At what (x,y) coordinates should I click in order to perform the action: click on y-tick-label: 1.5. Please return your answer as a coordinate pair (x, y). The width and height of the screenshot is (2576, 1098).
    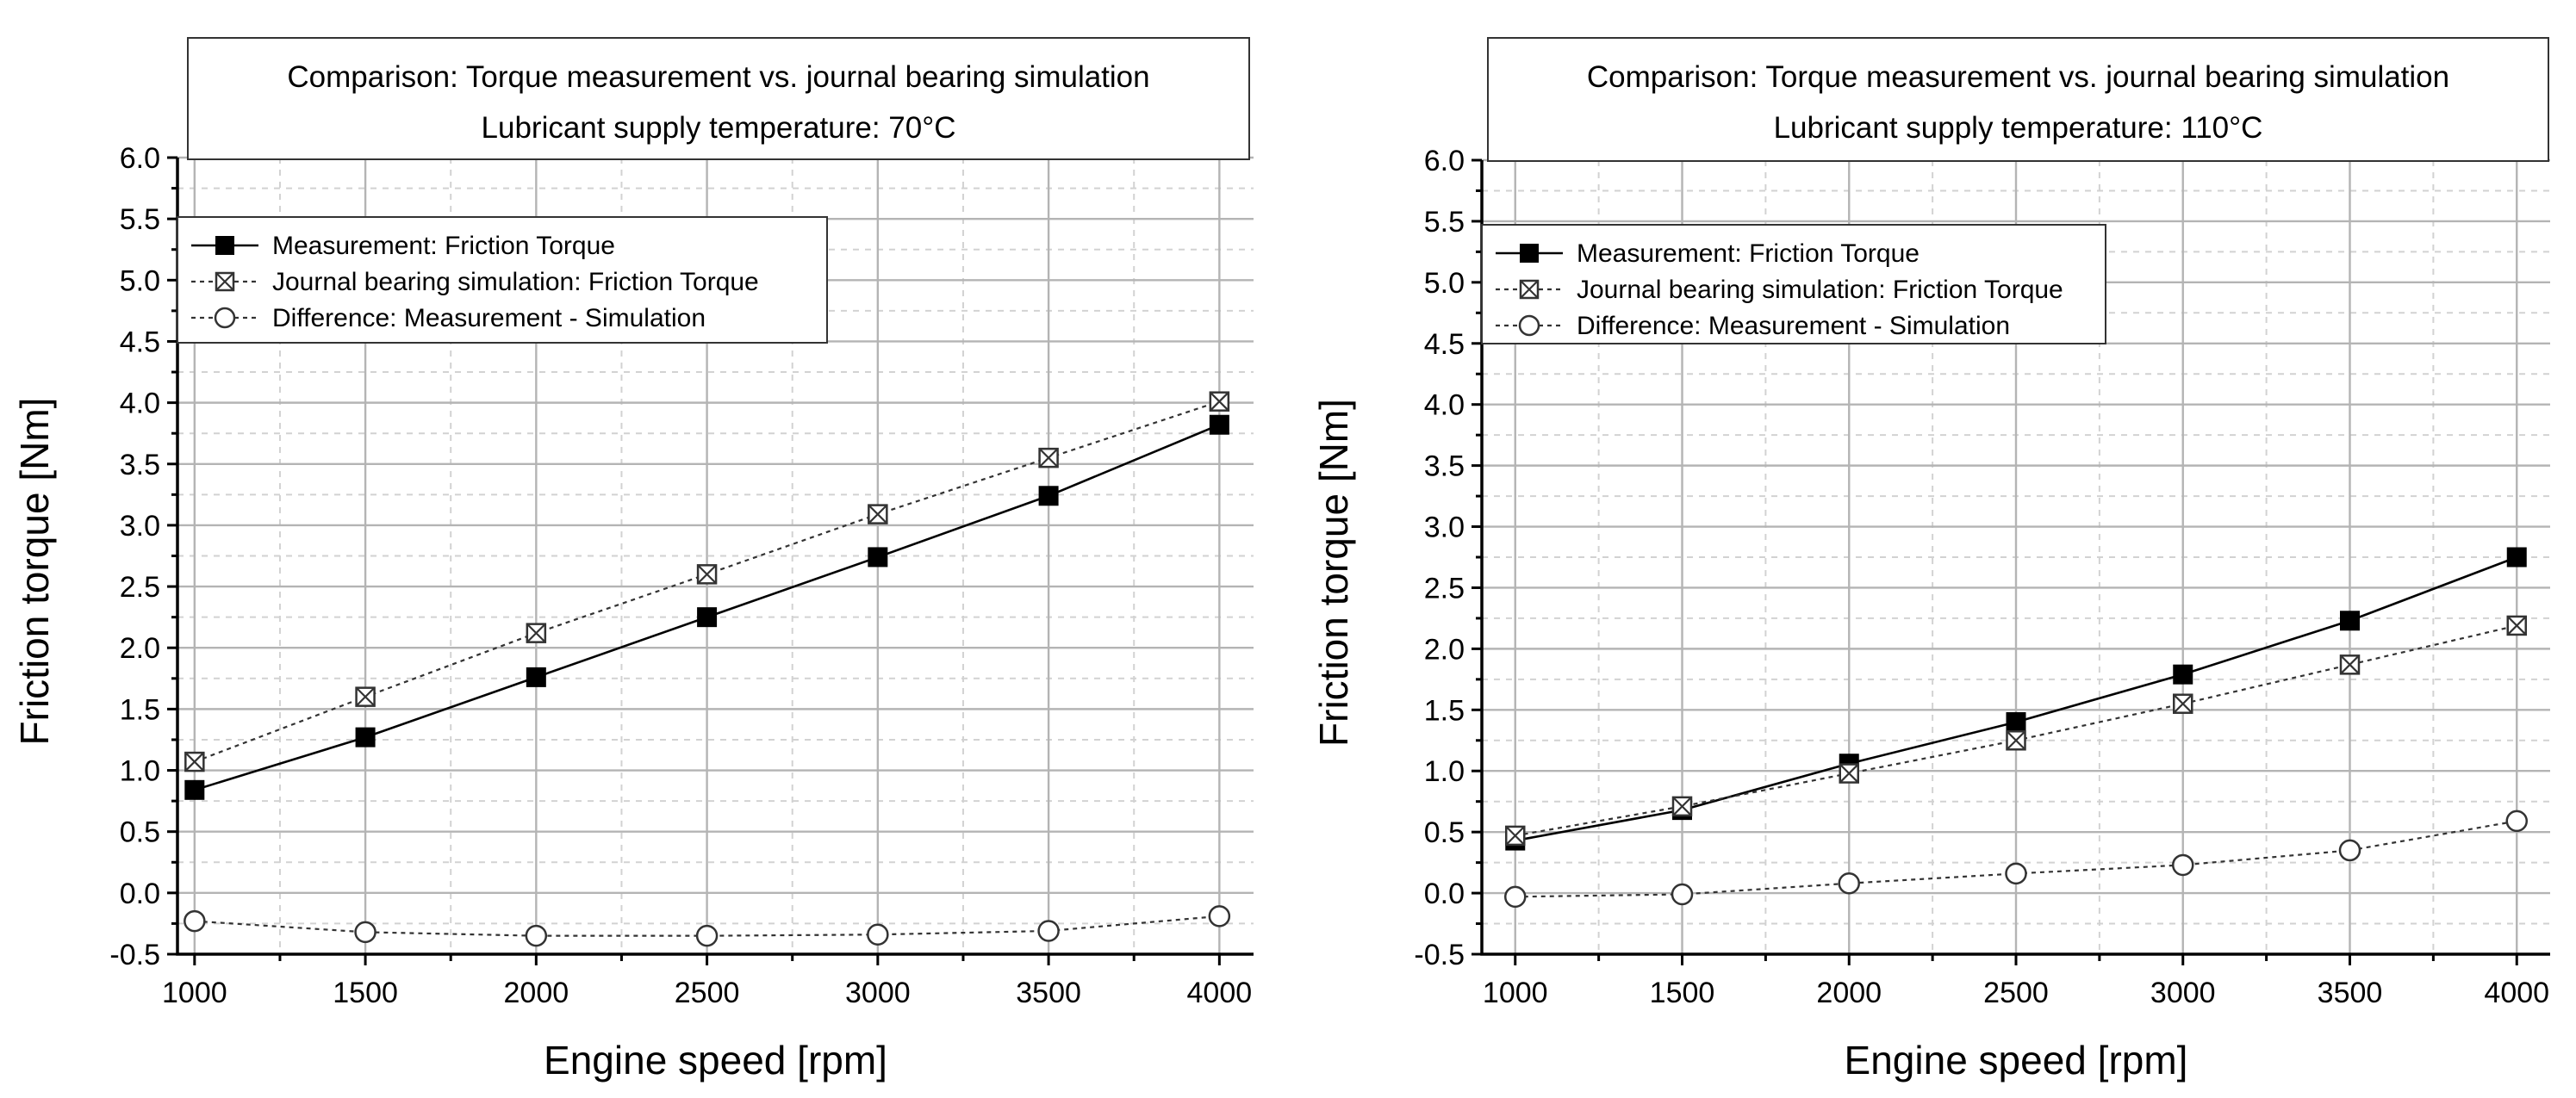
    Looking at the image, I should click on (140, 709).